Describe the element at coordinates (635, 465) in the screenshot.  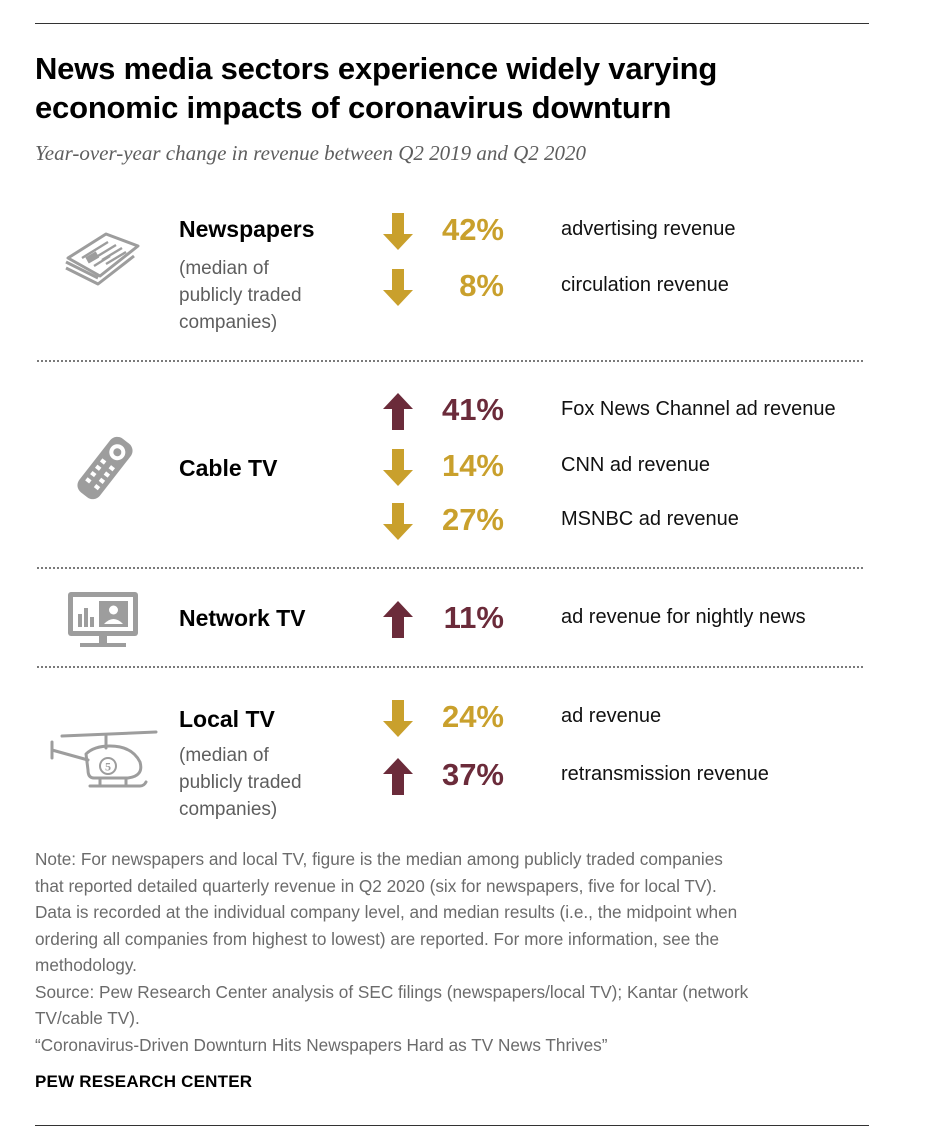
I see `revenue-metric-label: CNN ad revenue` at that location.